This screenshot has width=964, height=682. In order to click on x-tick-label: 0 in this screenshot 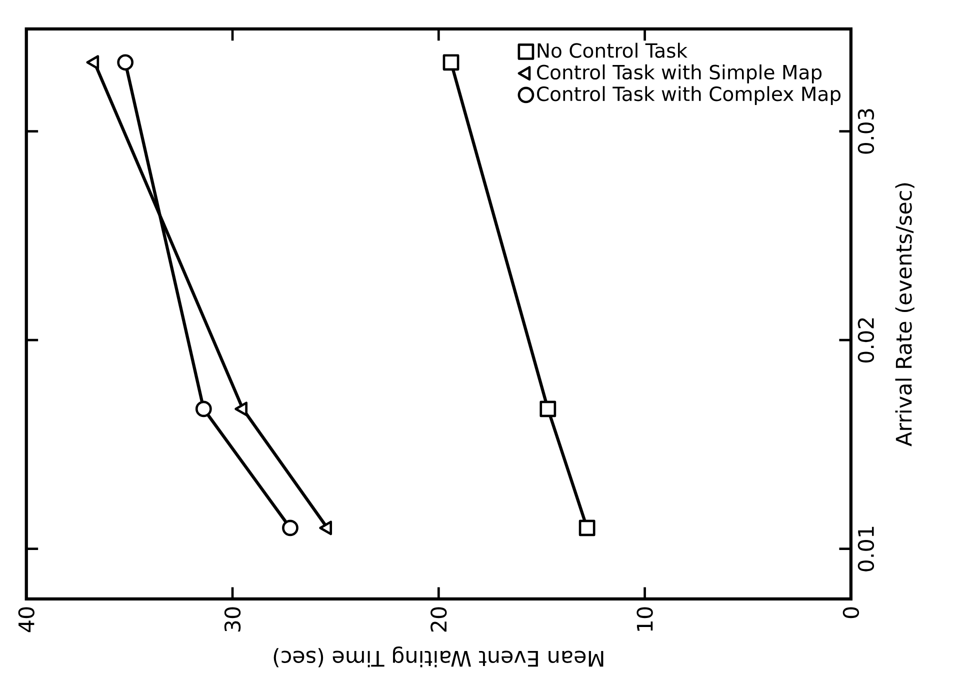, I will do `click(851, 612)`.